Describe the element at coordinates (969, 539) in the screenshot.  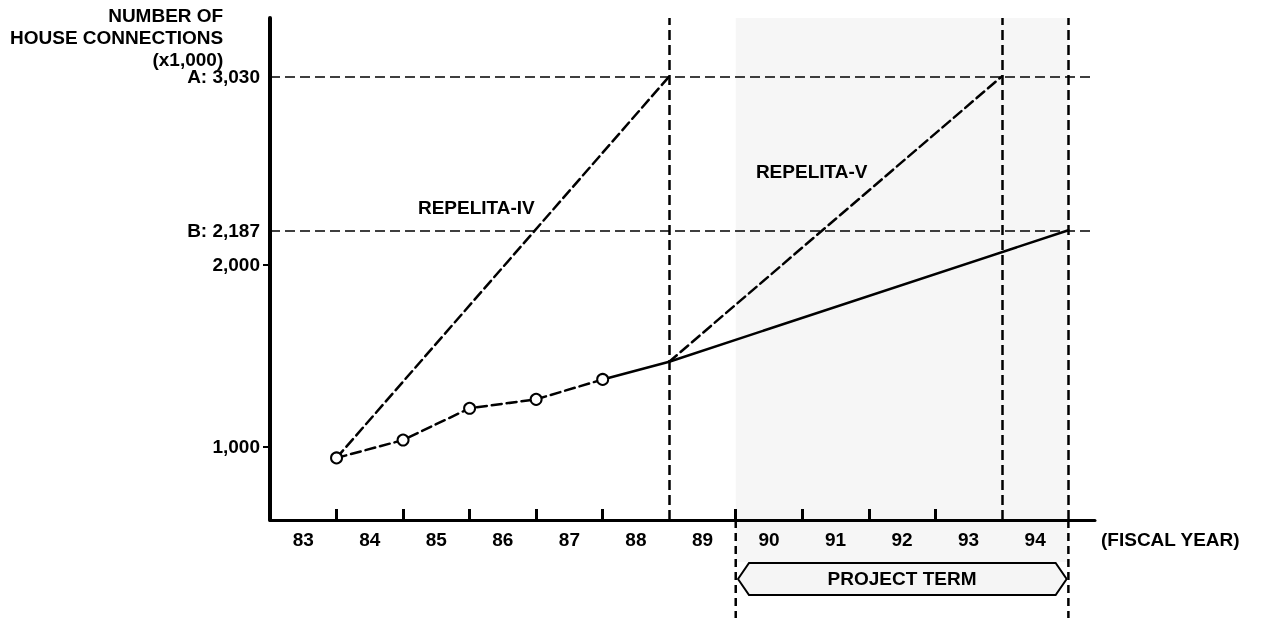
I see `x-tick-label: 93` at that location.